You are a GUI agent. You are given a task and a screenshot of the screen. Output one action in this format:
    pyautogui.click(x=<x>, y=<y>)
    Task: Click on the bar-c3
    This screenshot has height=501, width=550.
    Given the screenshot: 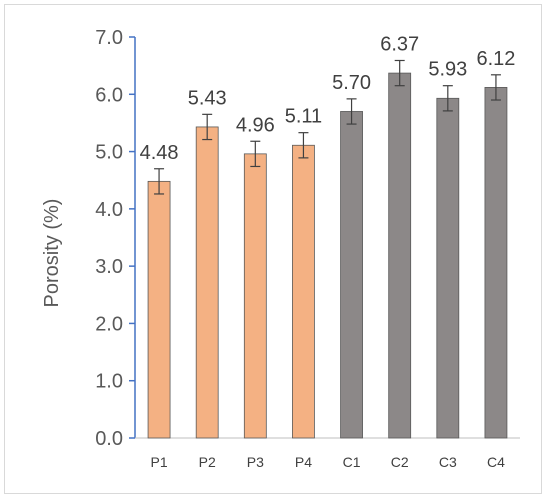 What is the action you would take?
    pyautogui.click(x=448, y=268)
    